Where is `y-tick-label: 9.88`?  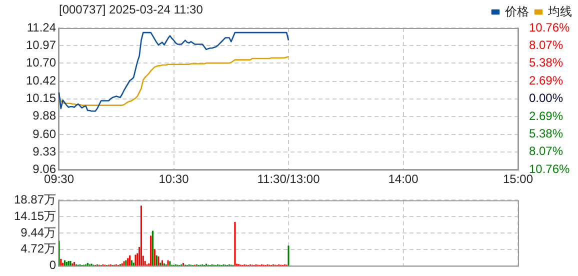 y-tick-label: 9.88 is located at coordinates (44, 115).